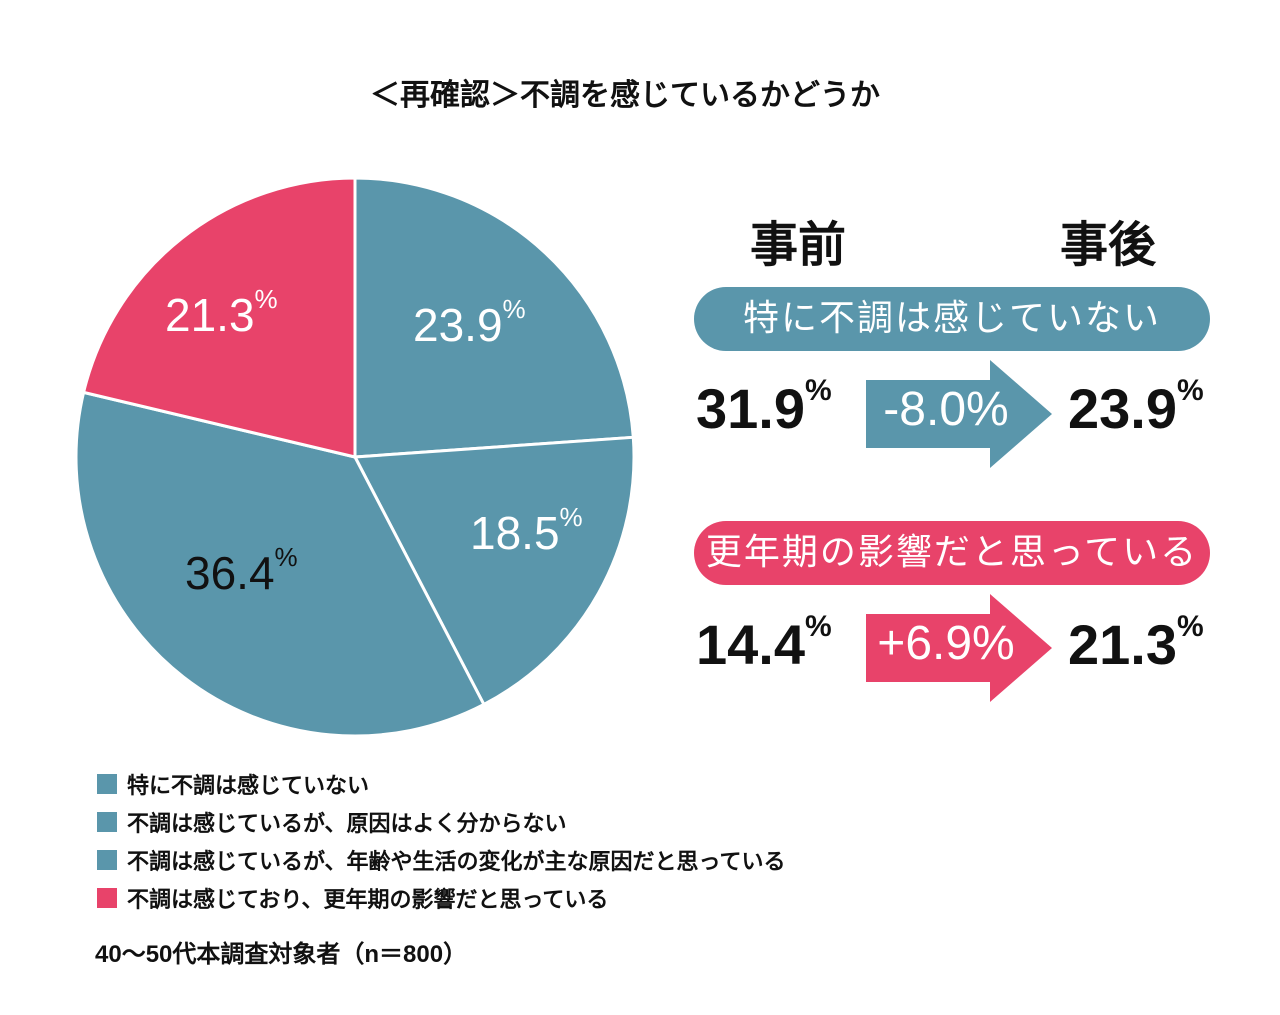 Image resolution: width=1280 pixels, height=1015 pixels. I want to click on slice-label-2: 36.4%, so click(241, 570).